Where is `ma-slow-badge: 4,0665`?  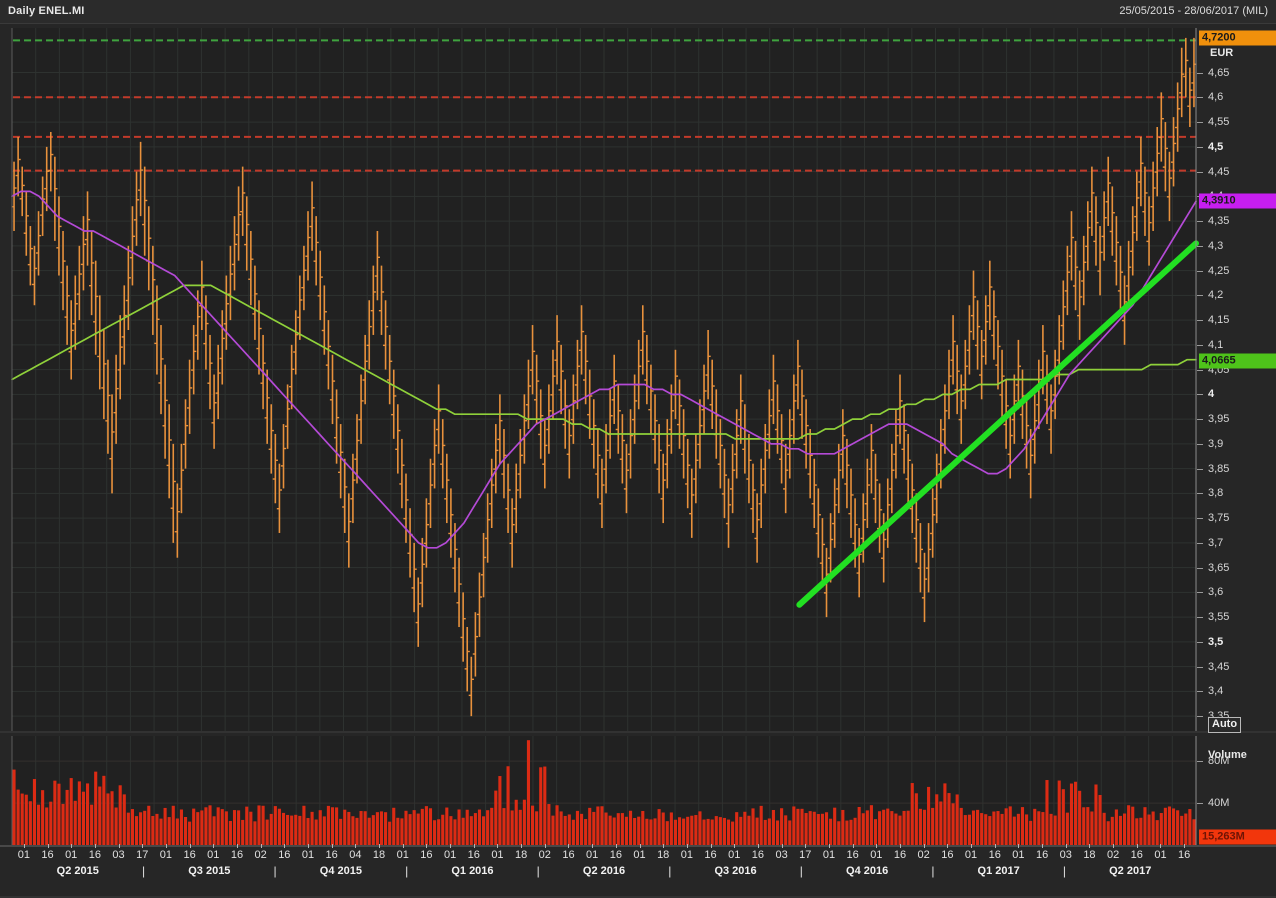 ma-slow-badge: 4,0665 is located at coordinates (1237, 361).